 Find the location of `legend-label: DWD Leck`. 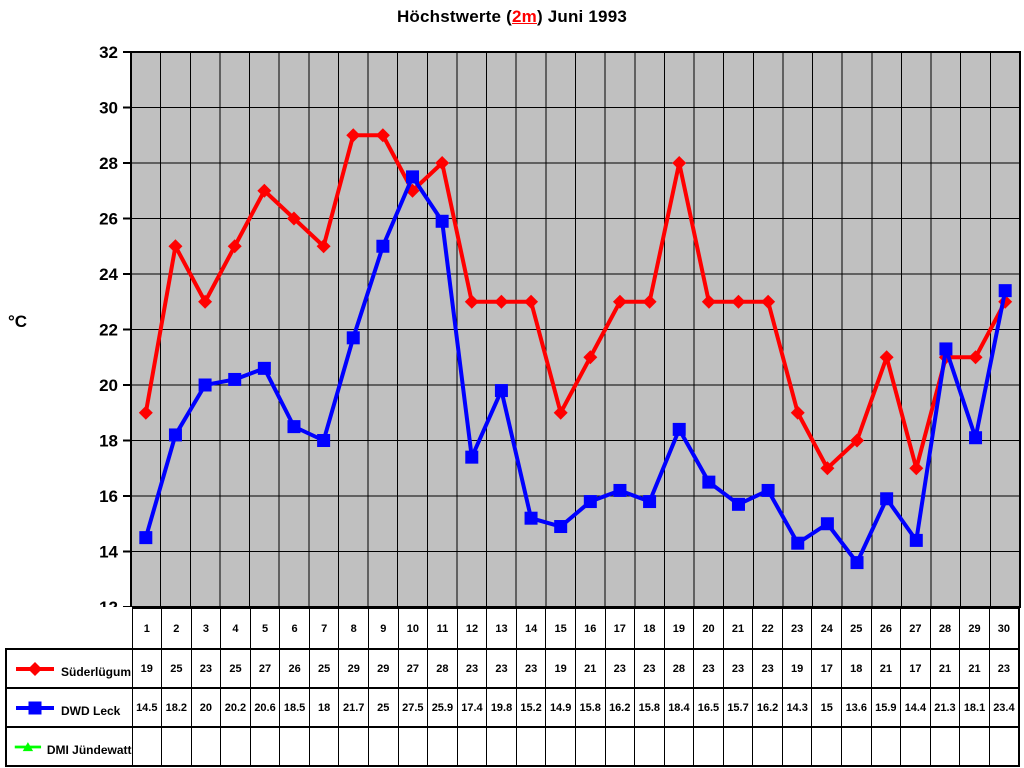

legend-label: DWD Leck is located at coordinates (91, 711).